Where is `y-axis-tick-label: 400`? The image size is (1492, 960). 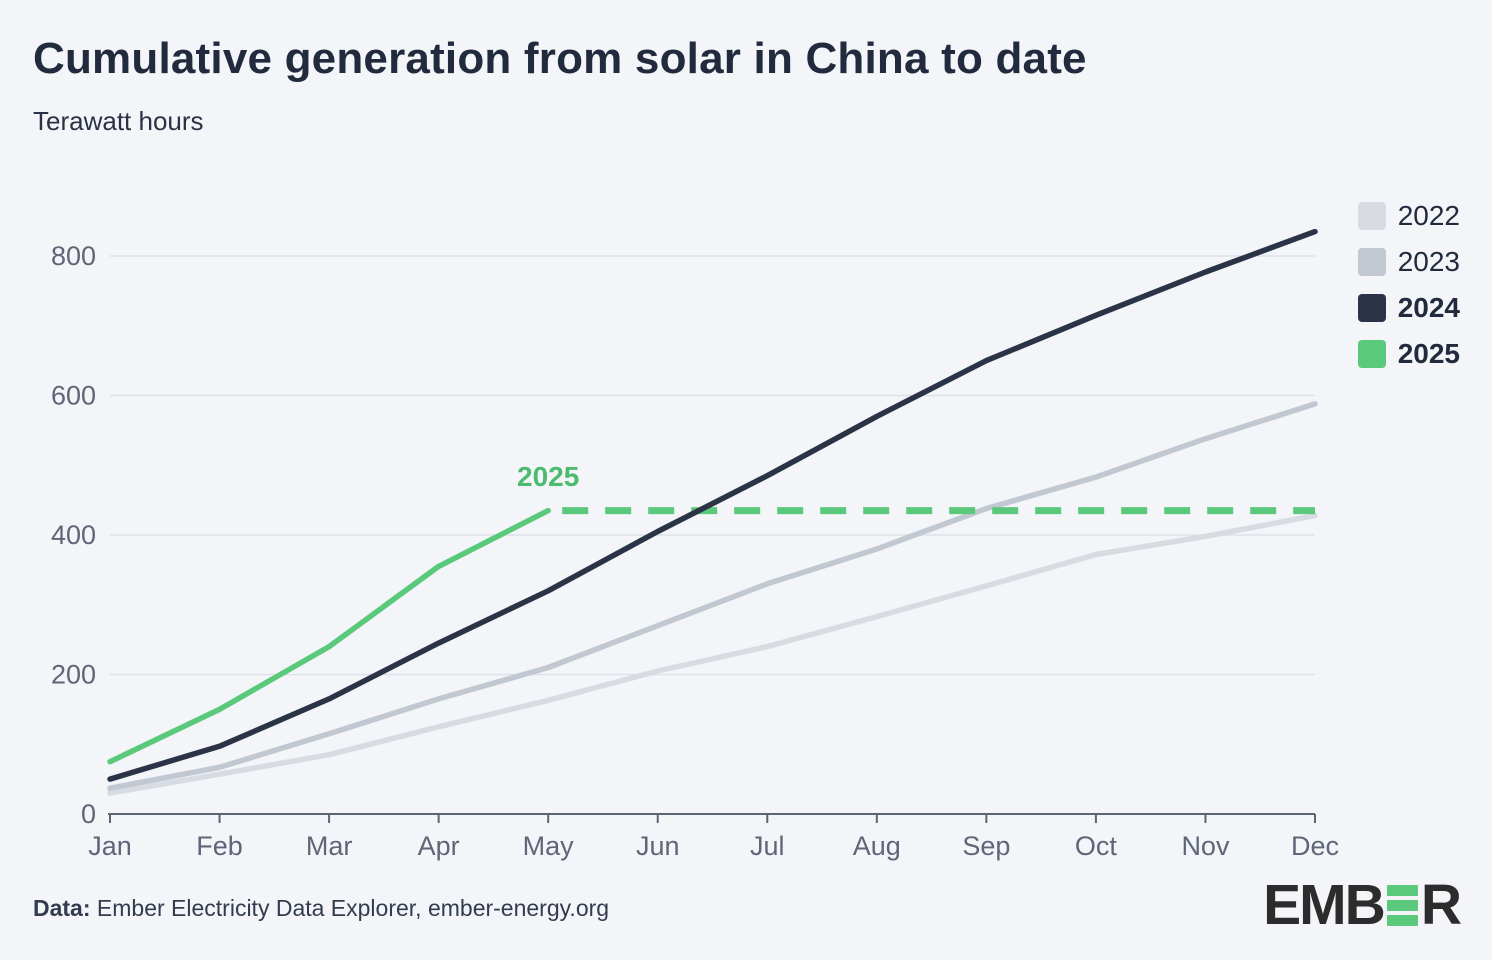 y-axis-tick-label: 400 is located at coordinates (73, 535).